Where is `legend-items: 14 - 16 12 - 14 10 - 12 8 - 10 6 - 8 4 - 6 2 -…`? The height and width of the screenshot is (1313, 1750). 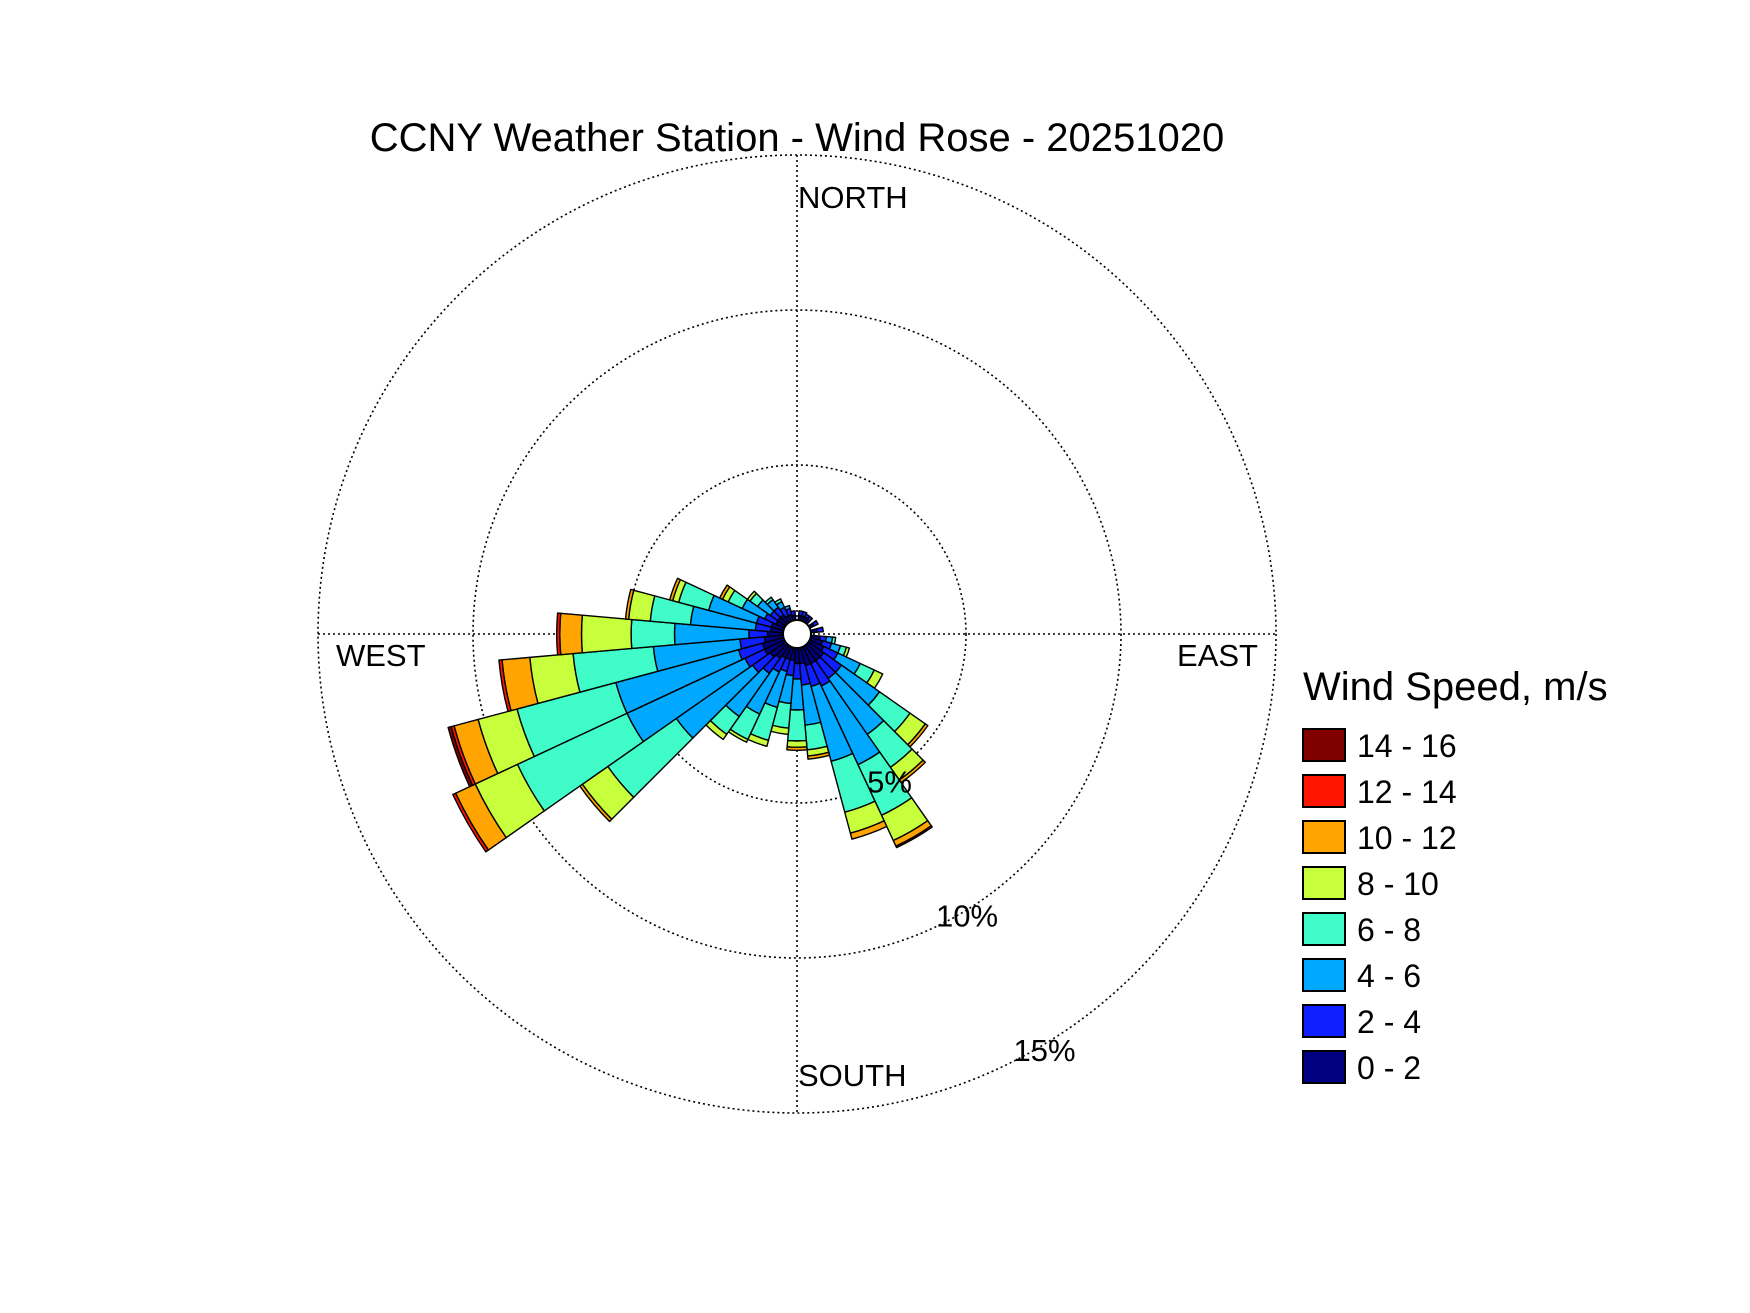 legend-items: 14 - 16 12 - 14 10 - 12 8 - 10 6 - 8 4 - 6 2 -… is located at coordinates (1379, 907).